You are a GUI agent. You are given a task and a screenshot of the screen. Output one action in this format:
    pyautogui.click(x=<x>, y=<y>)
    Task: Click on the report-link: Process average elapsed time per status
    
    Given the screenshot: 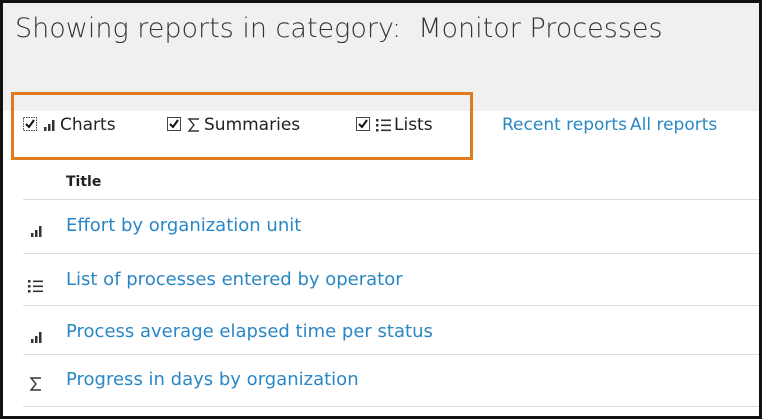 What is the action you would take?
    pyautogui.click(x=249, y=331)
    